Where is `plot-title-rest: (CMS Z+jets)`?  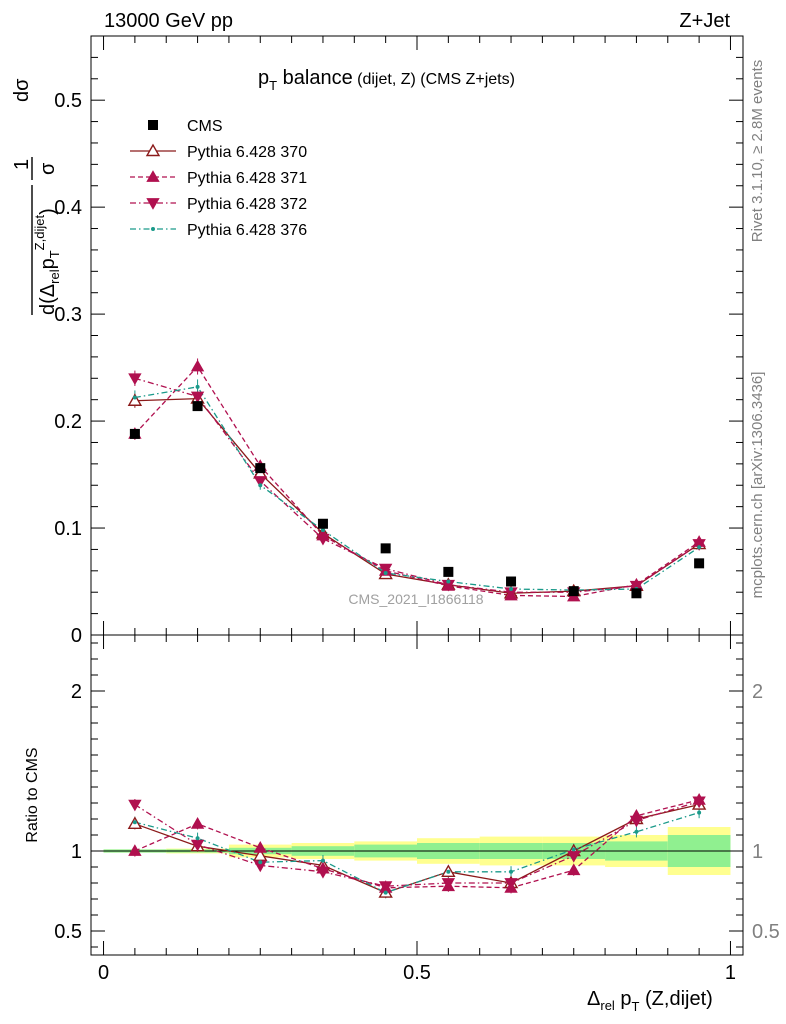 plot-title-rest: (CMS Z+jets) is located at coordinates (465, 79).